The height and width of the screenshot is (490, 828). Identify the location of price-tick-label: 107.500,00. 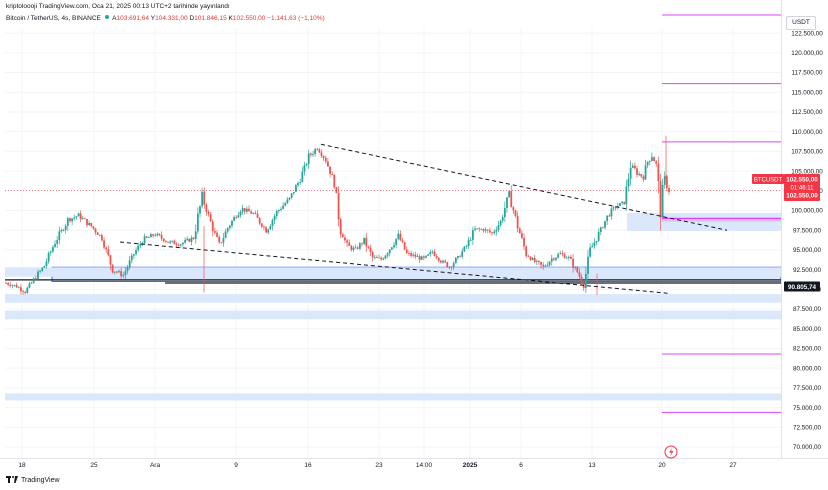
(807, 152).